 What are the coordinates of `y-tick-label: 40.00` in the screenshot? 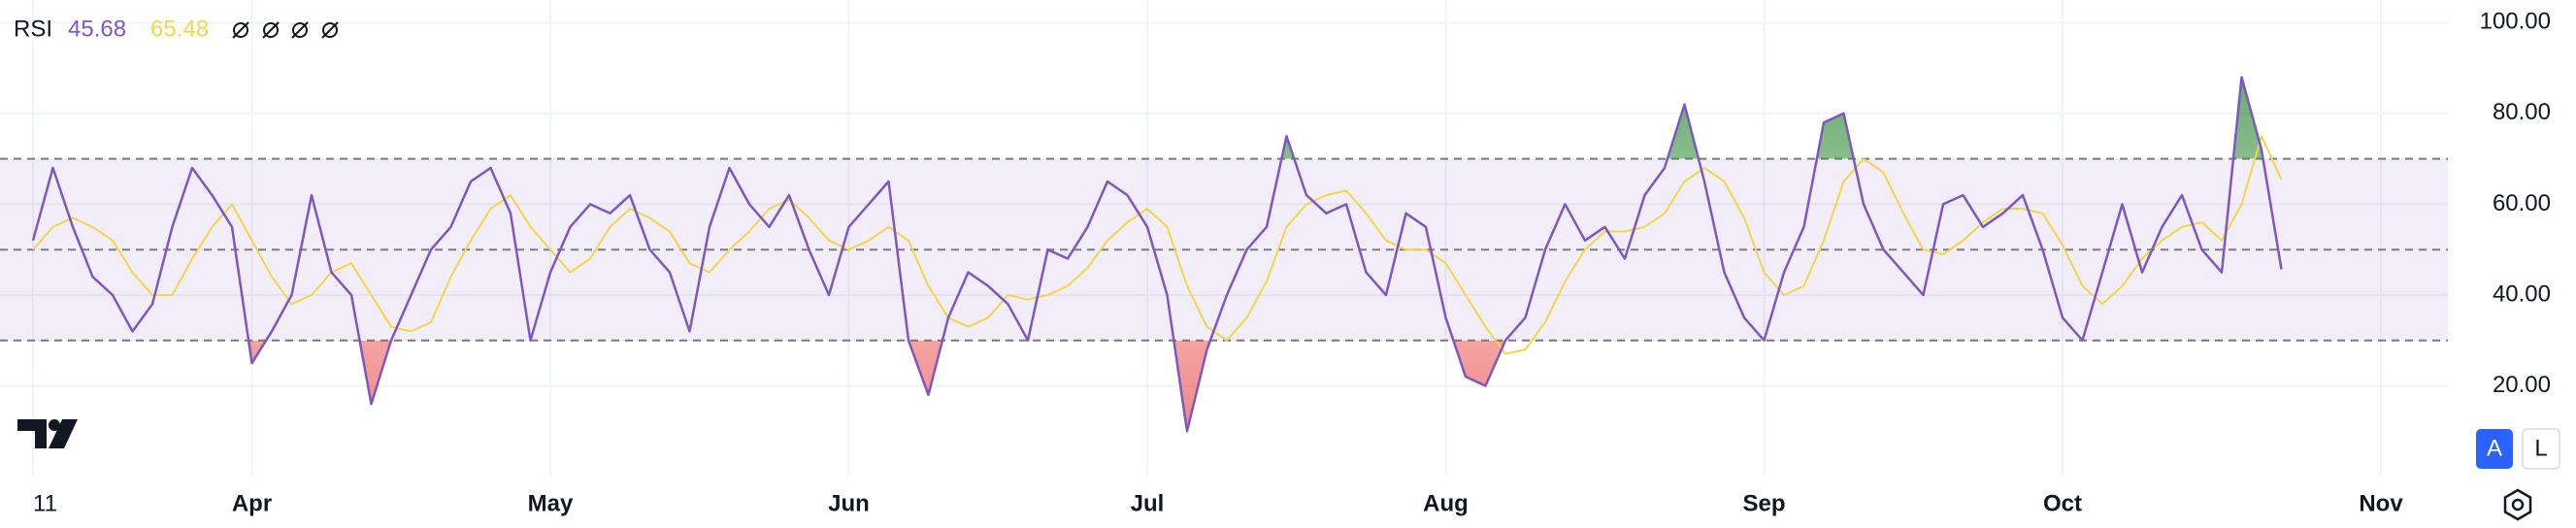 It's located at (2522, 293).